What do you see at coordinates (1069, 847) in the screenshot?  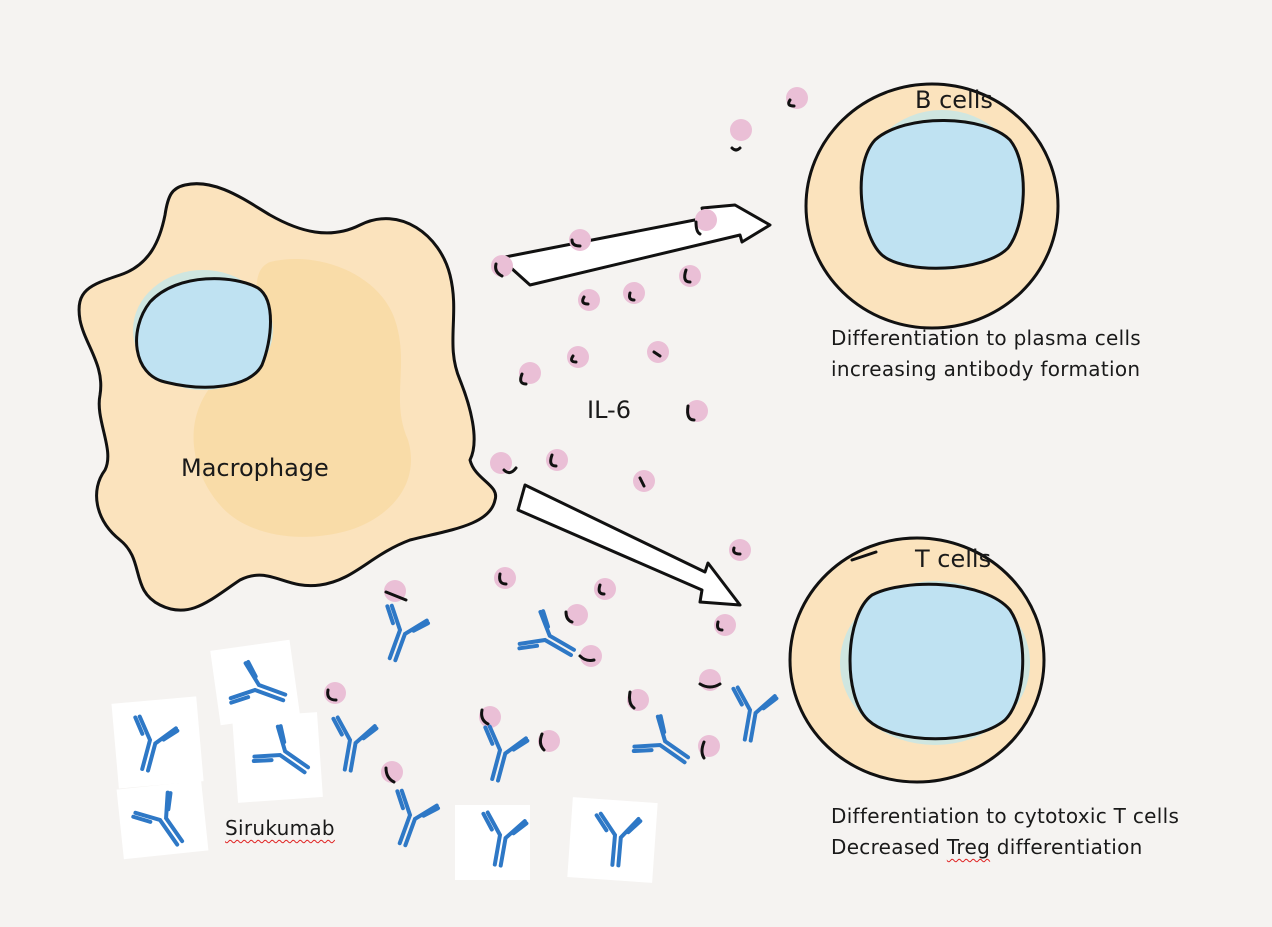 I see `t-effect-differentiation: differentiation` at bounding box center [1069, 847].